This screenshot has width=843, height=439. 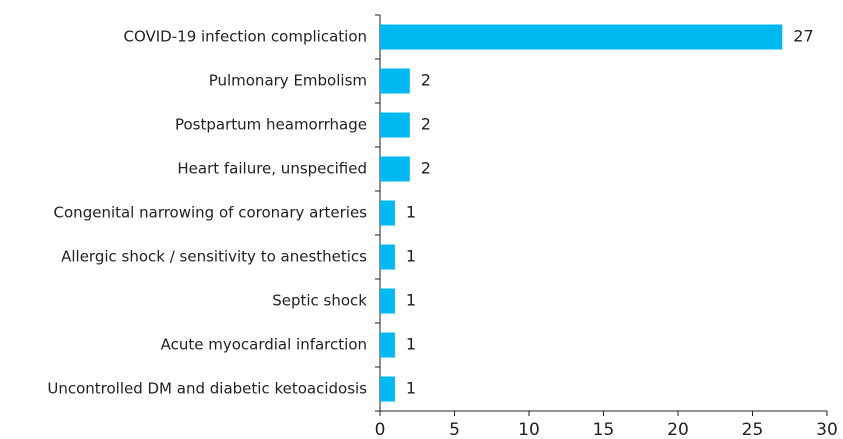 What do you see at coordinates (529, 429) in the screenshot?
I see `x-tick-label: 10` at bounding box center [529, 429].